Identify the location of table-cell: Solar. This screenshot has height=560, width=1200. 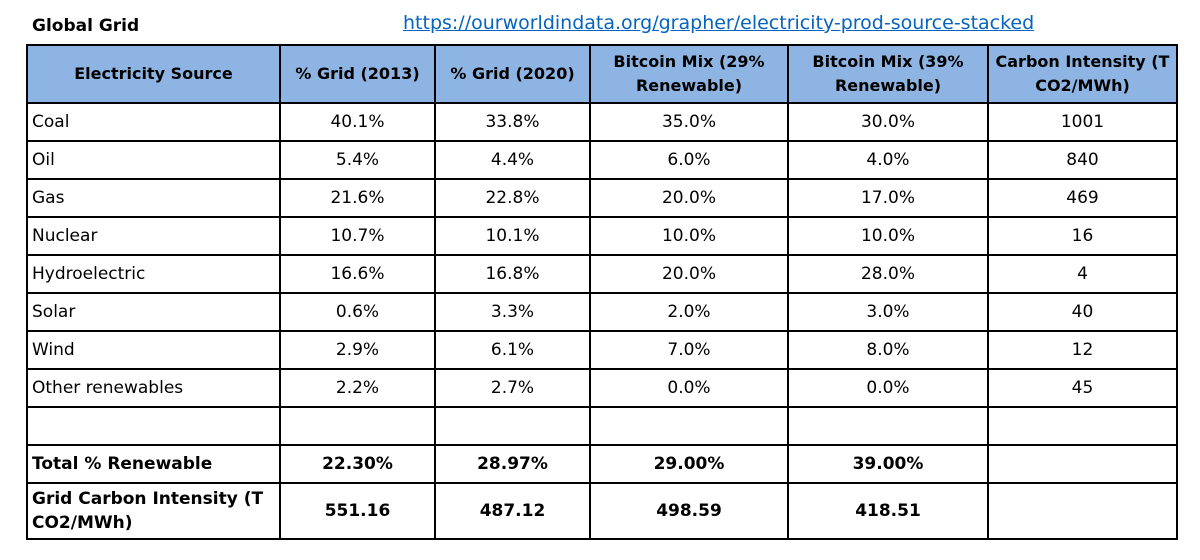
(153, 312).